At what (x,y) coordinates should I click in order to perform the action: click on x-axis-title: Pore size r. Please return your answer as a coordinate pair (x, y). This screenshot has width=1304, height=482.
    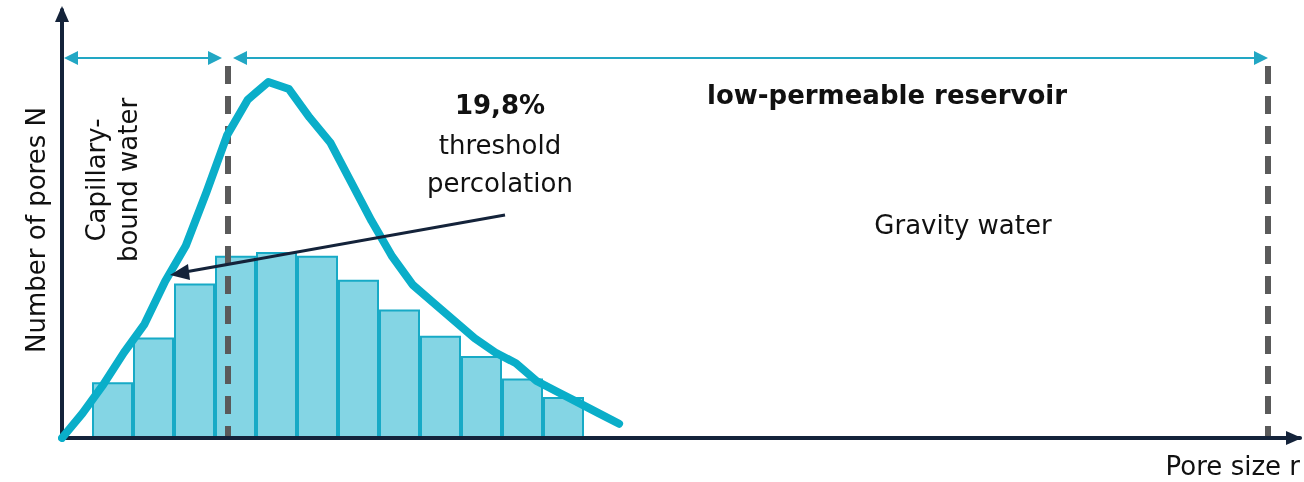
    Looking at the image, I should click on (1233, 466).